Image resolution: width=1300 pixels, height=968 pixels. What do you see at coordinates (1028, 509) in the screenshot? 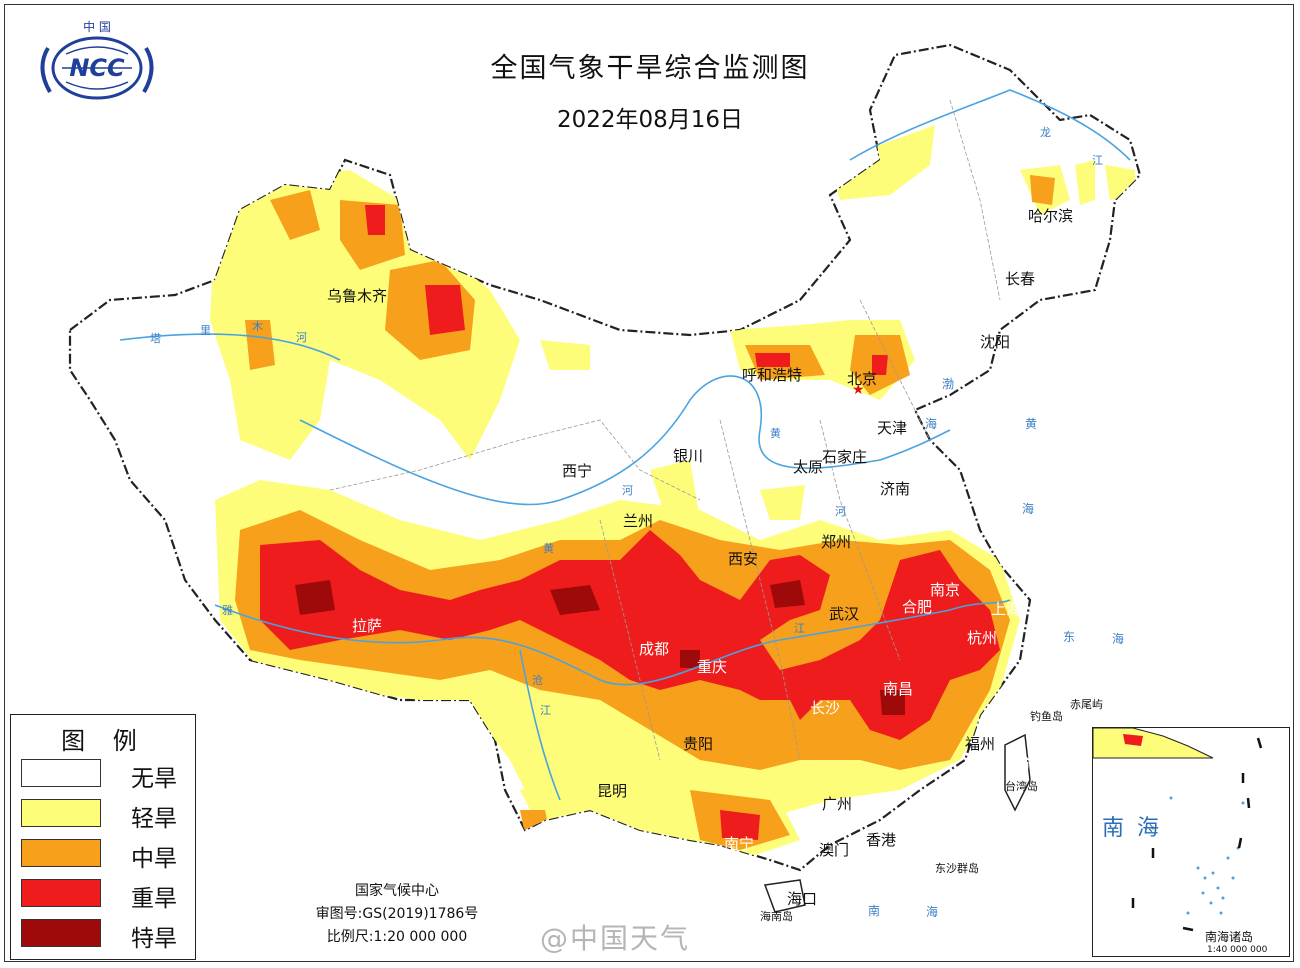
I see `label-huanghai-2: 海` at bounding box center [1028, 509].